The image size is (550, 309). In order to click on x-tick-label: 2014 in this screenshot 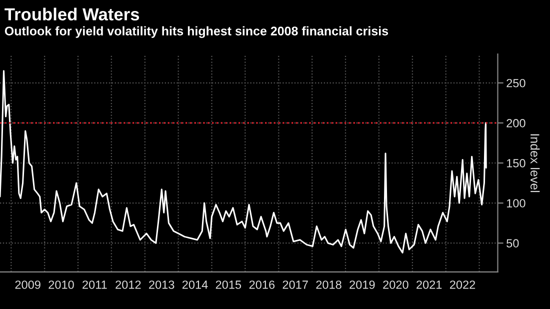, I will do `click(195, 284)`.